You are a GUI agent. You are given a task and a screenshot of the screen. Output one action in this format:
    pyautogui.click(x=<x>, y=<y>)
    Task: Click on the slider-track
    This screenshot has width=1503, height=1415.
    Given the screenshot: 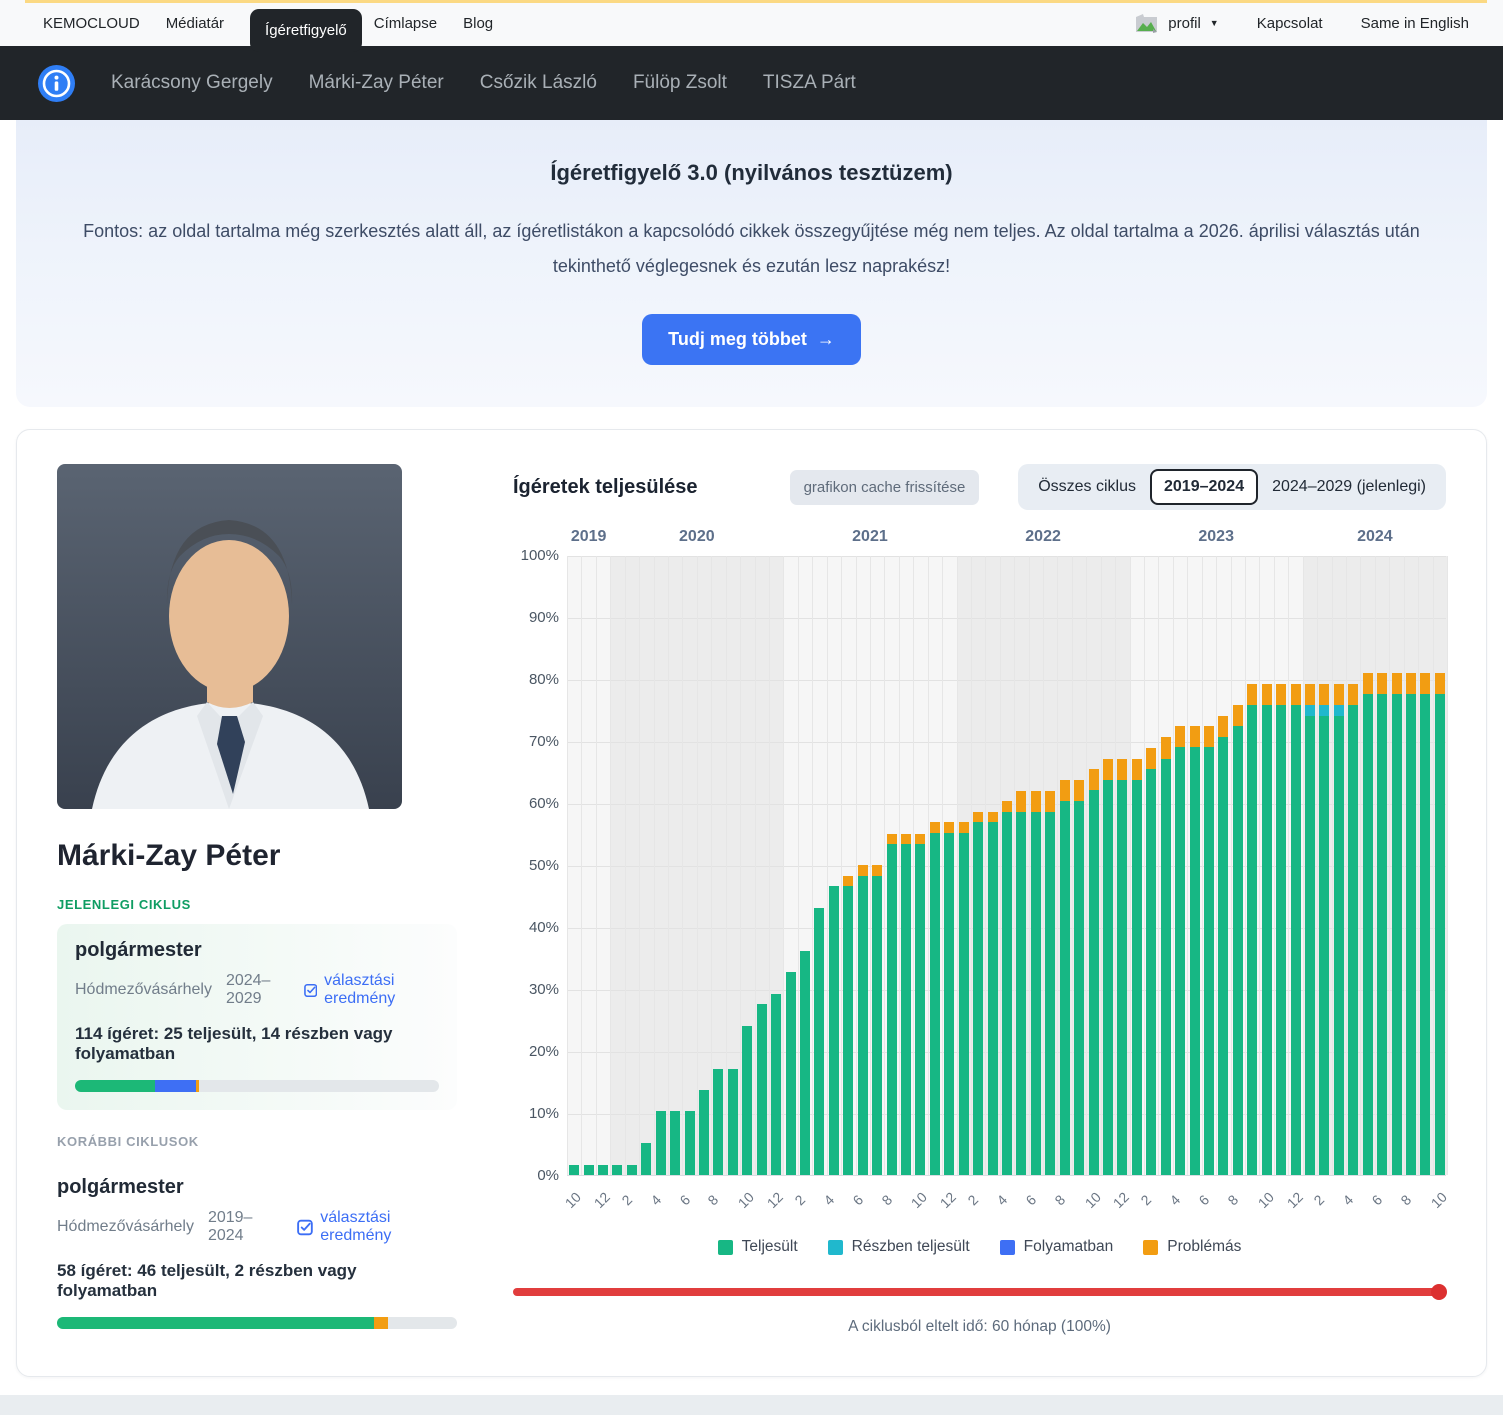 What is the action you would take?
    pyautogui.click(x=979, y=1292)
    